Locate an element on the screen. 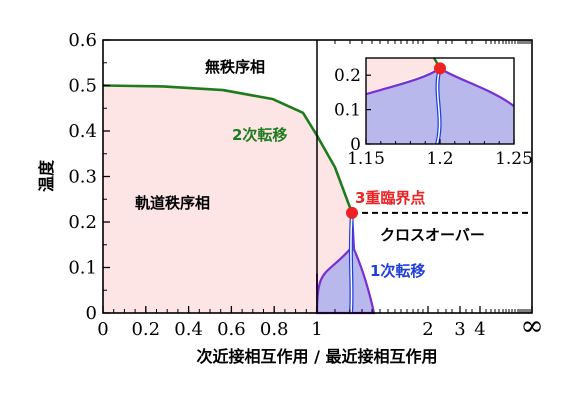 This screenshot has height=409, width=588. x-tick-label: 0.2 is located at coordinates (145, 329).